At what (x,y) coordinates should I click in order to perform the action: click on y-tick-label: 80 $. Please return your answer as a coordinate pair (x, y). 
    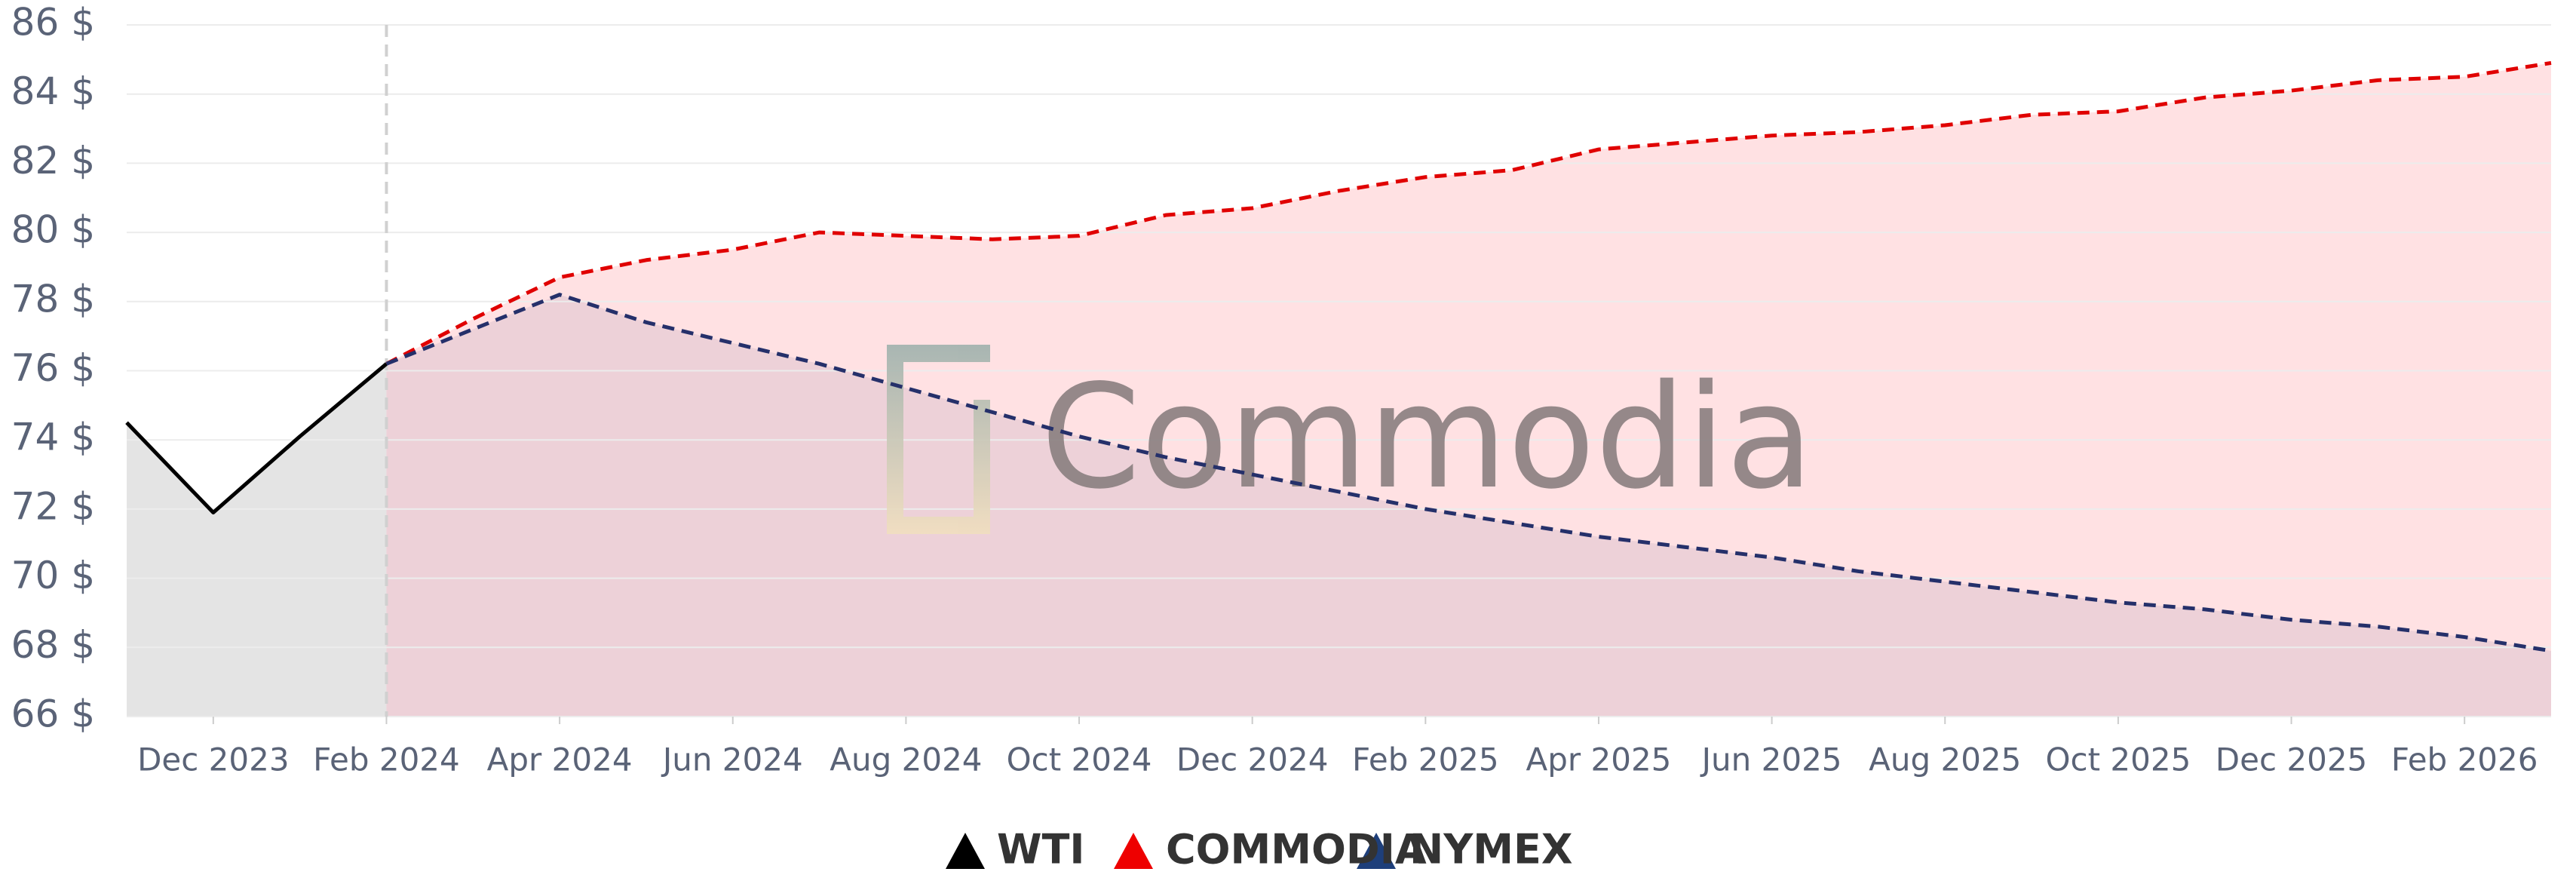
    Looking at the image, I should click on (53, 230).